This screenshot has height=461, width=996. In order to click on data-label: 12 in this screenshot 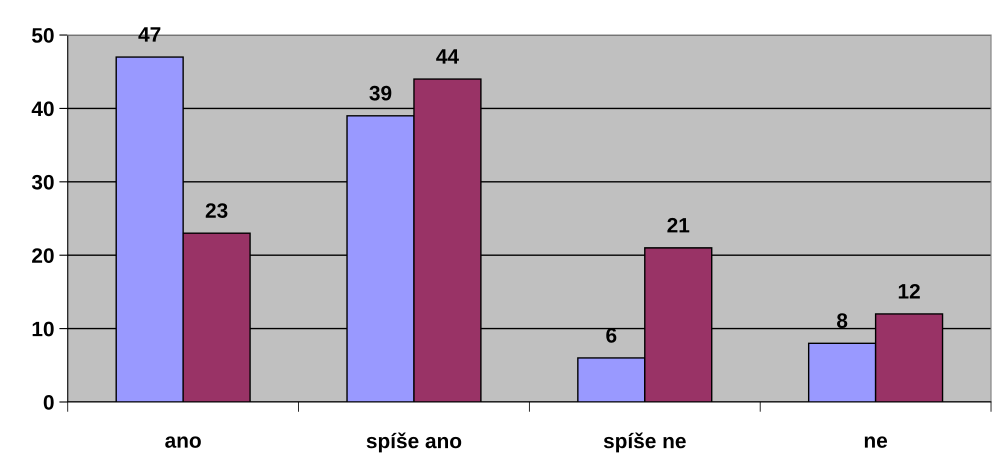, I will do `click(909, 291)`.